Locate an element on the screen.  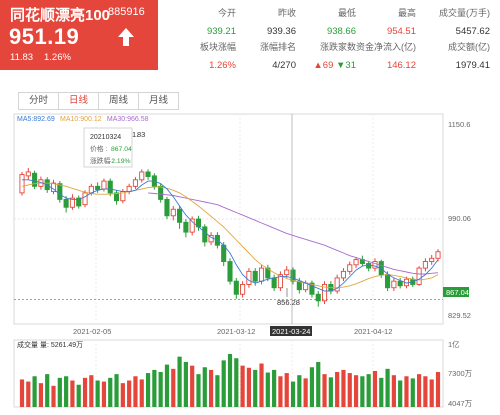
tab-weekly: 周线 is located at coordinates (118, 101).